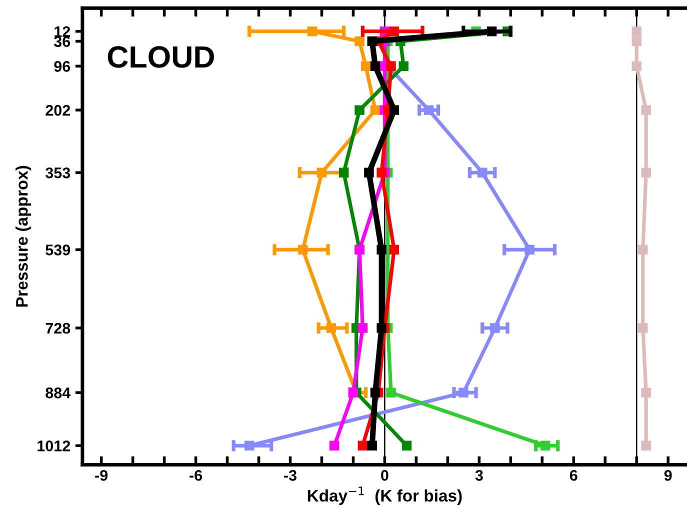 Image resolution: width=687 pixels, height=509 pixels. Describe the element at coordinates (385, 495) in the screenshot. I see `x-axis-title: Kday$^{−1}$ (K for bias)` at that location.